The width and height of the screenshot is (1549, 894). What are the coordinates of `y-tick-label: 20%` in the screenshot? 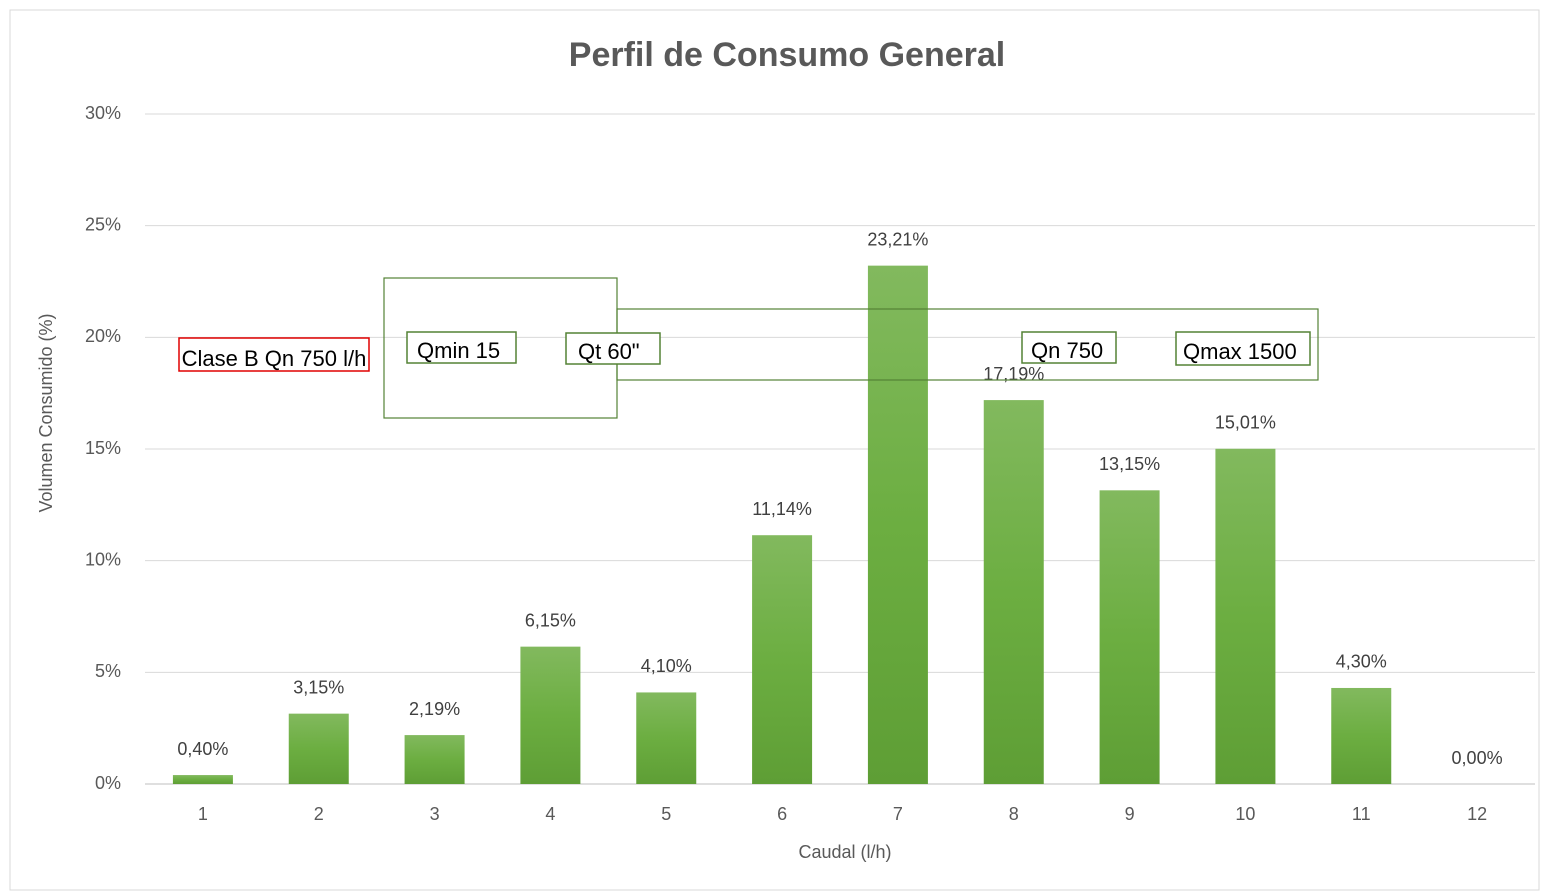 It's located at (103, 336).